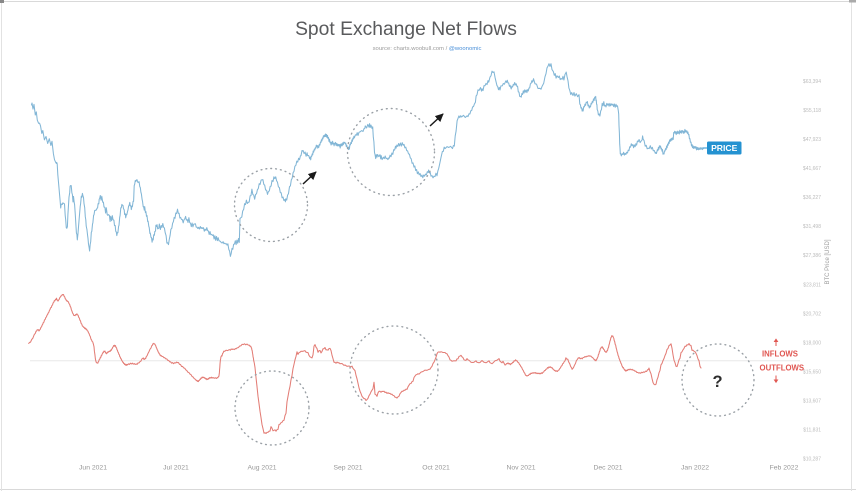 This screenshot has height=496, width=856. What do you see at coordinates (436, 467) in the screenshot?
I see `svg-text: Oct 2021` at bounding box center [436, 467].